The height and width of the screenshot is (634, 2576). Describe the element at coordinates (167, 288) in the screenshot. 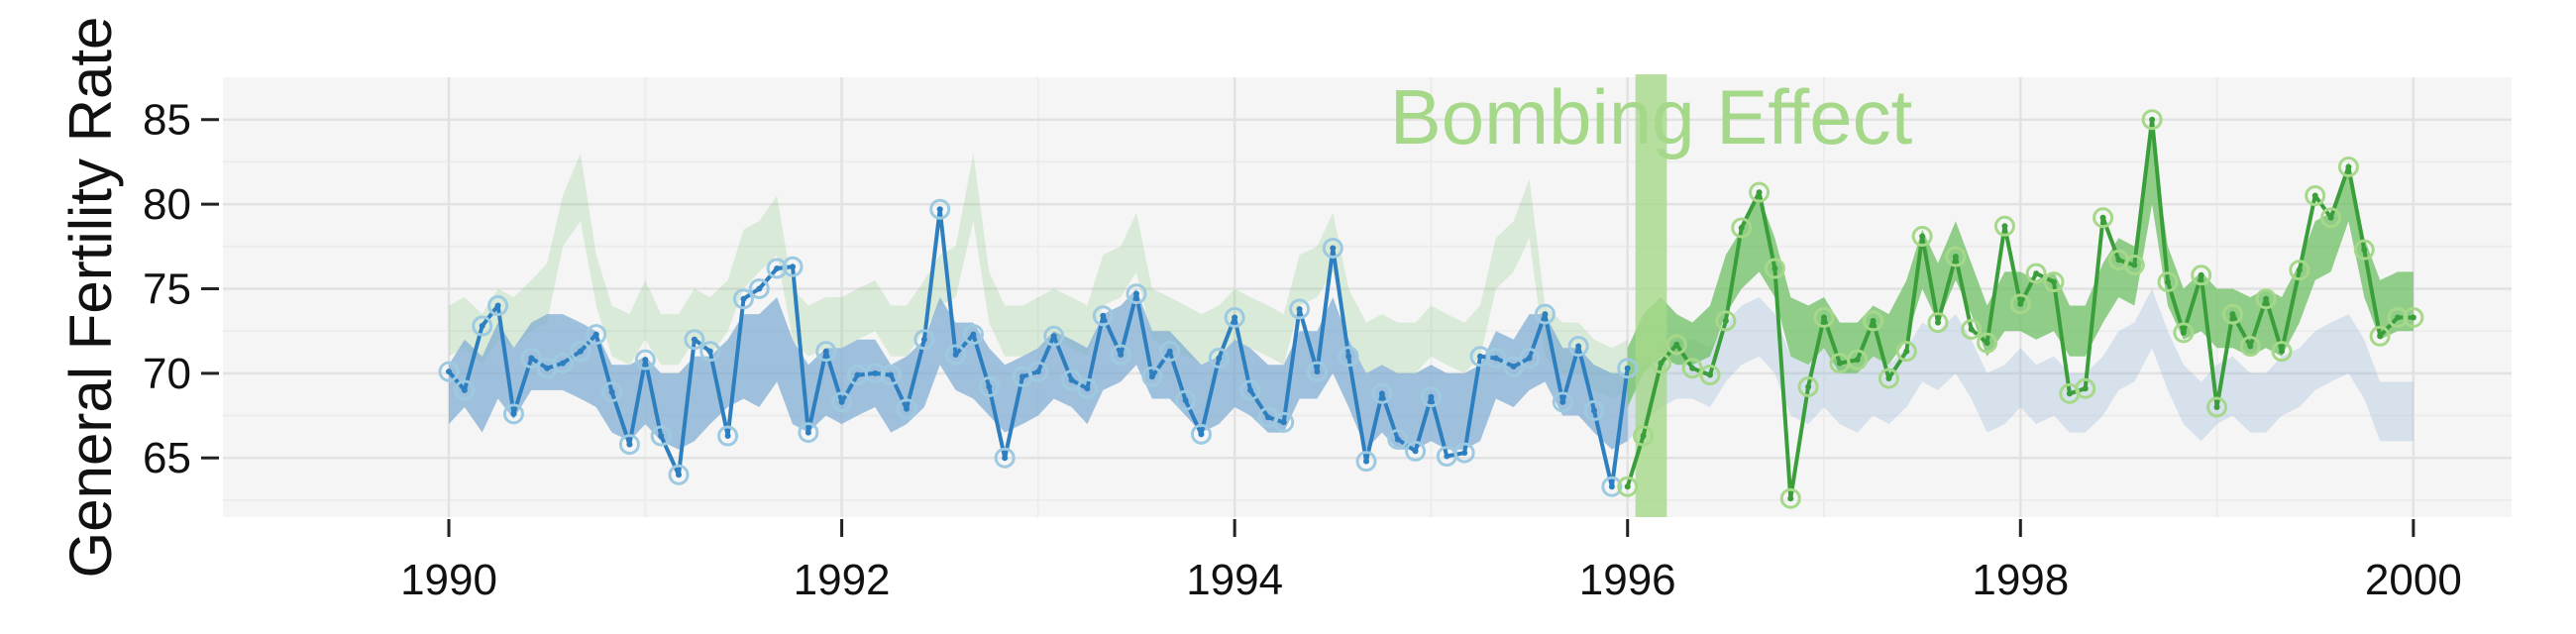

I see `y-tick-label: 75` at that location.